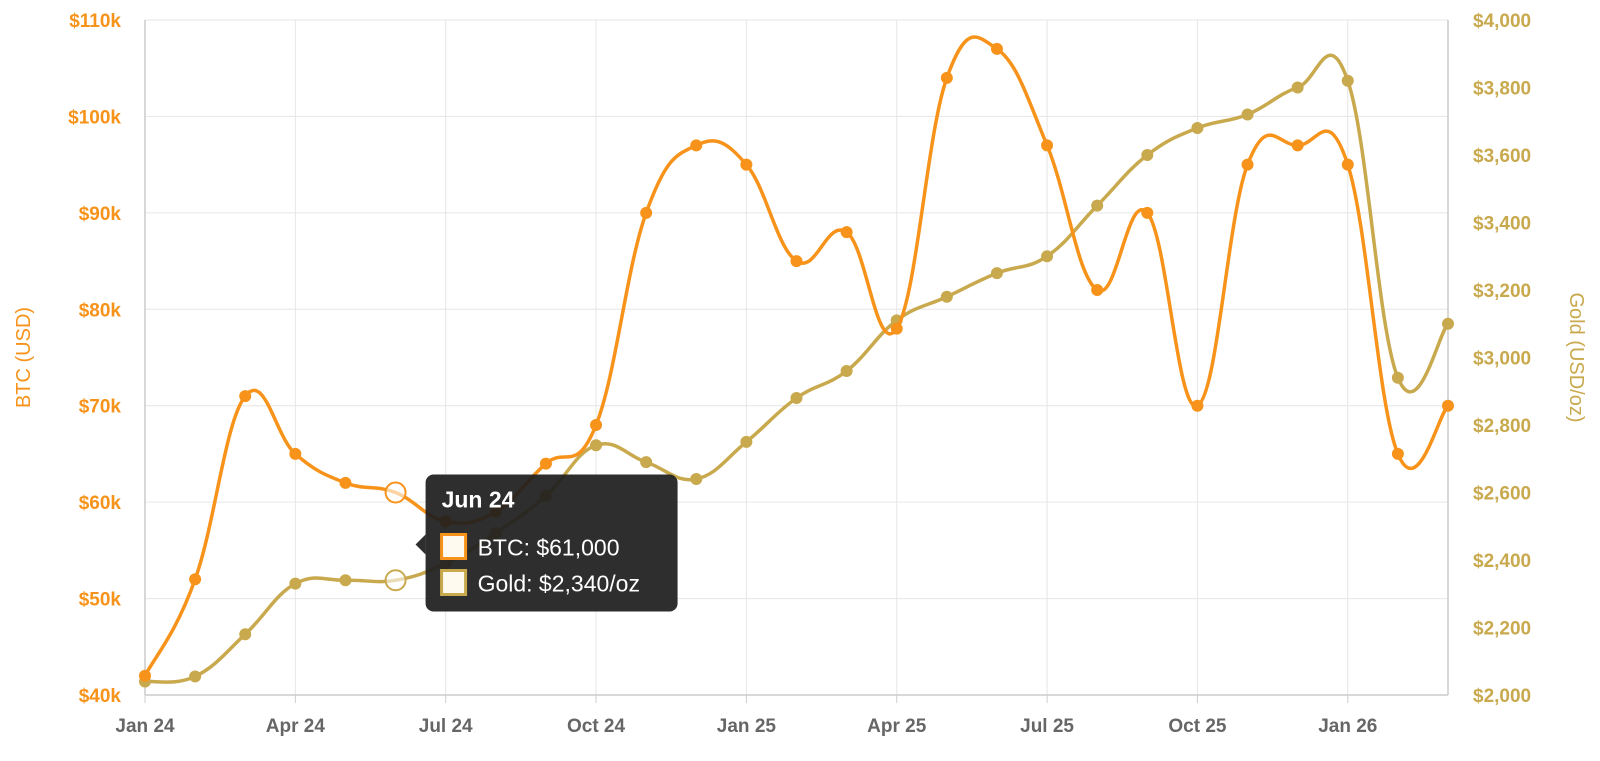 This screenshot has width=1600, height=761. What do you see at coordinates (454, 546) in the screenshot?
I see `btc-swatch` at bounding box center [454, 546].